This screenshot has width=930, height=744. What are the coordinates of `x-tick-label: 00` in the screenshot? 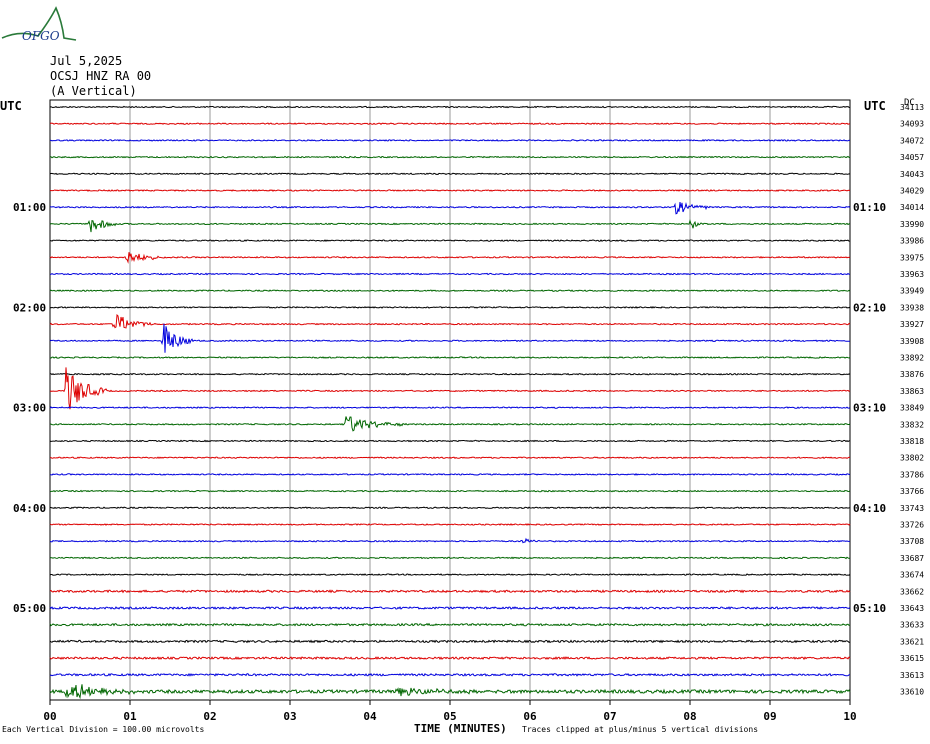 It's located at (49, 716).